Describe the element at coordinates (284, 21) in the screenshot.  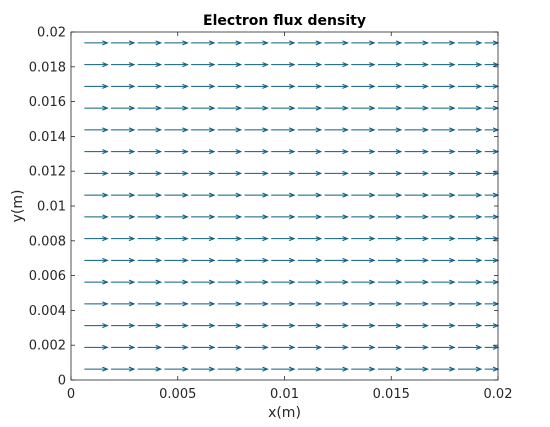
I see `chart-title: Electron flux density` at that location.